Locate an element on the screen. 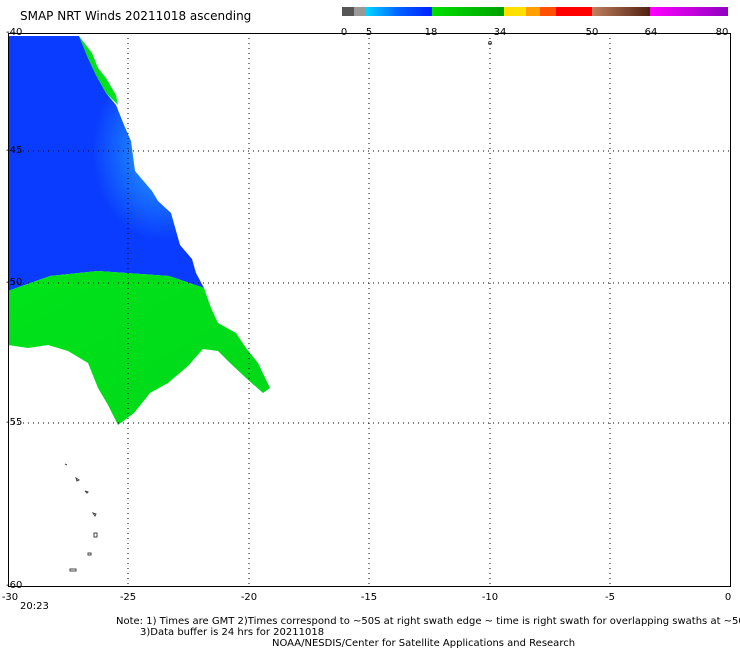  colorbar-label: 34 is located at coordinates (500, 32).